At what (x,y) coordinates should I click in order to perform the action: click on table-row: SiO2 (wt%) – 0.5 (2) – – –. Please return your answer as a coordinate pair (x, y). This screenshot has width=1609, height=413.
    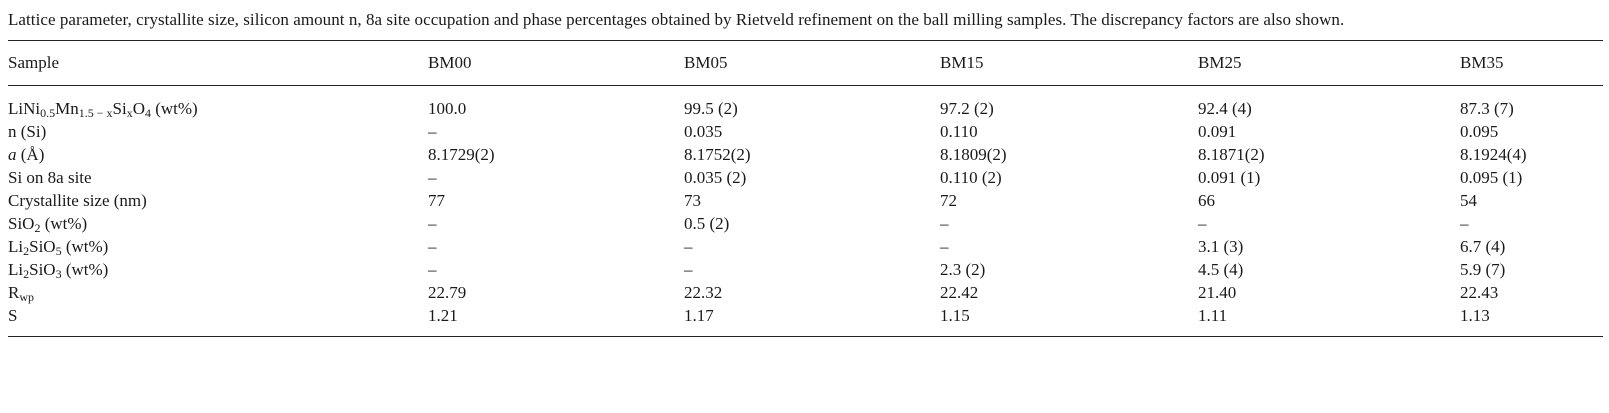
    Looking at the image, I should click on (805, 223).